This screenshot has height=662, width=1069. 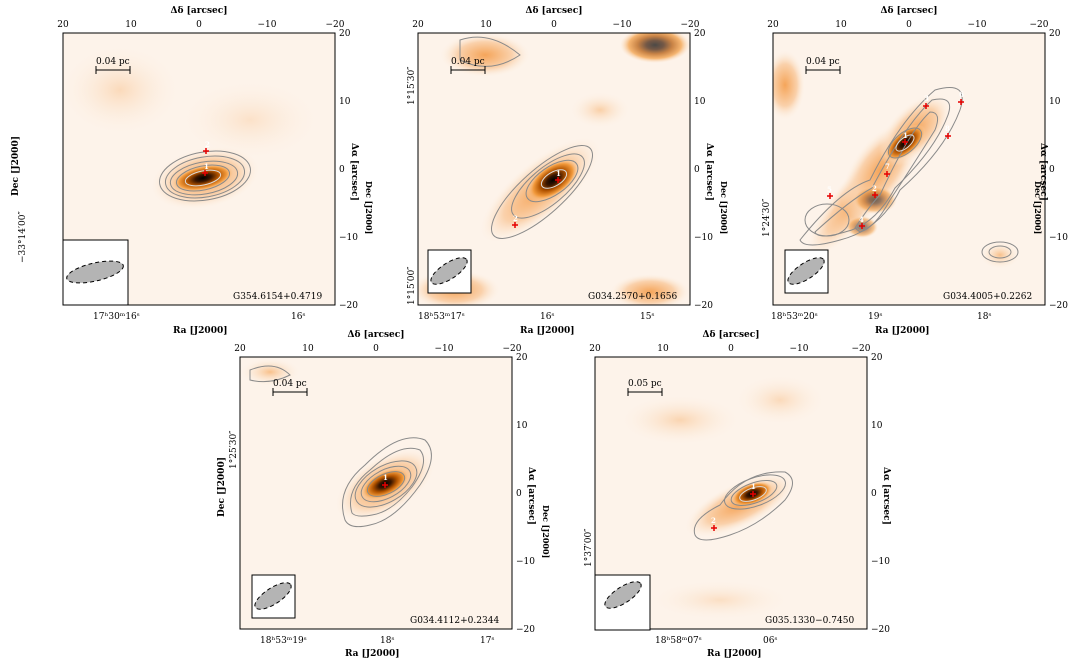 I want to click on svg-text: 17ʰ30ᵐ16ˢ, so click(x=116, y=317).